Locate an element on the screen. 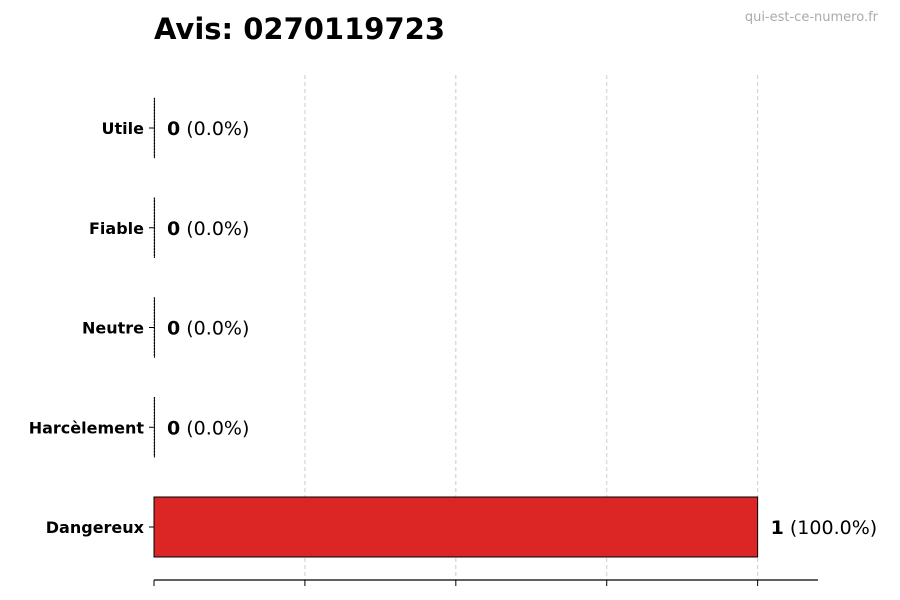  value-label: 1 (100.0%) is located at coordinates (824, 528).